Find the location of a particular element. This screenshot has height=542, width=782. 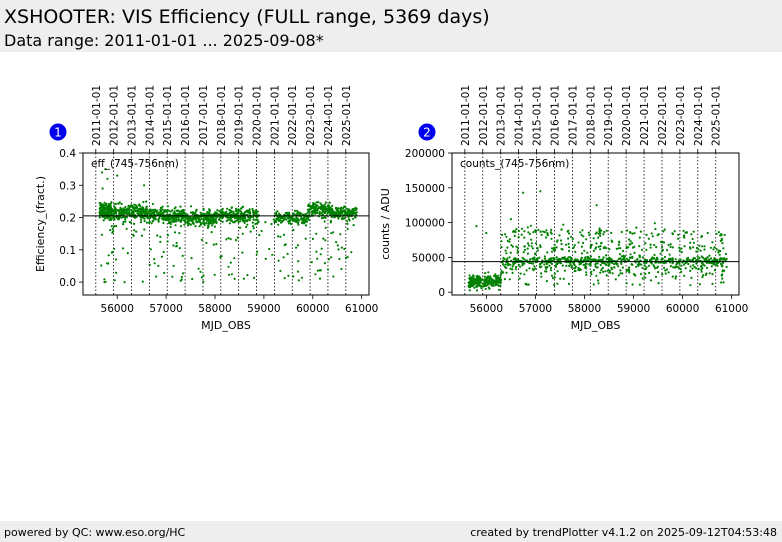

y-tick-label: 100000 is located at coordinates (425, 224).